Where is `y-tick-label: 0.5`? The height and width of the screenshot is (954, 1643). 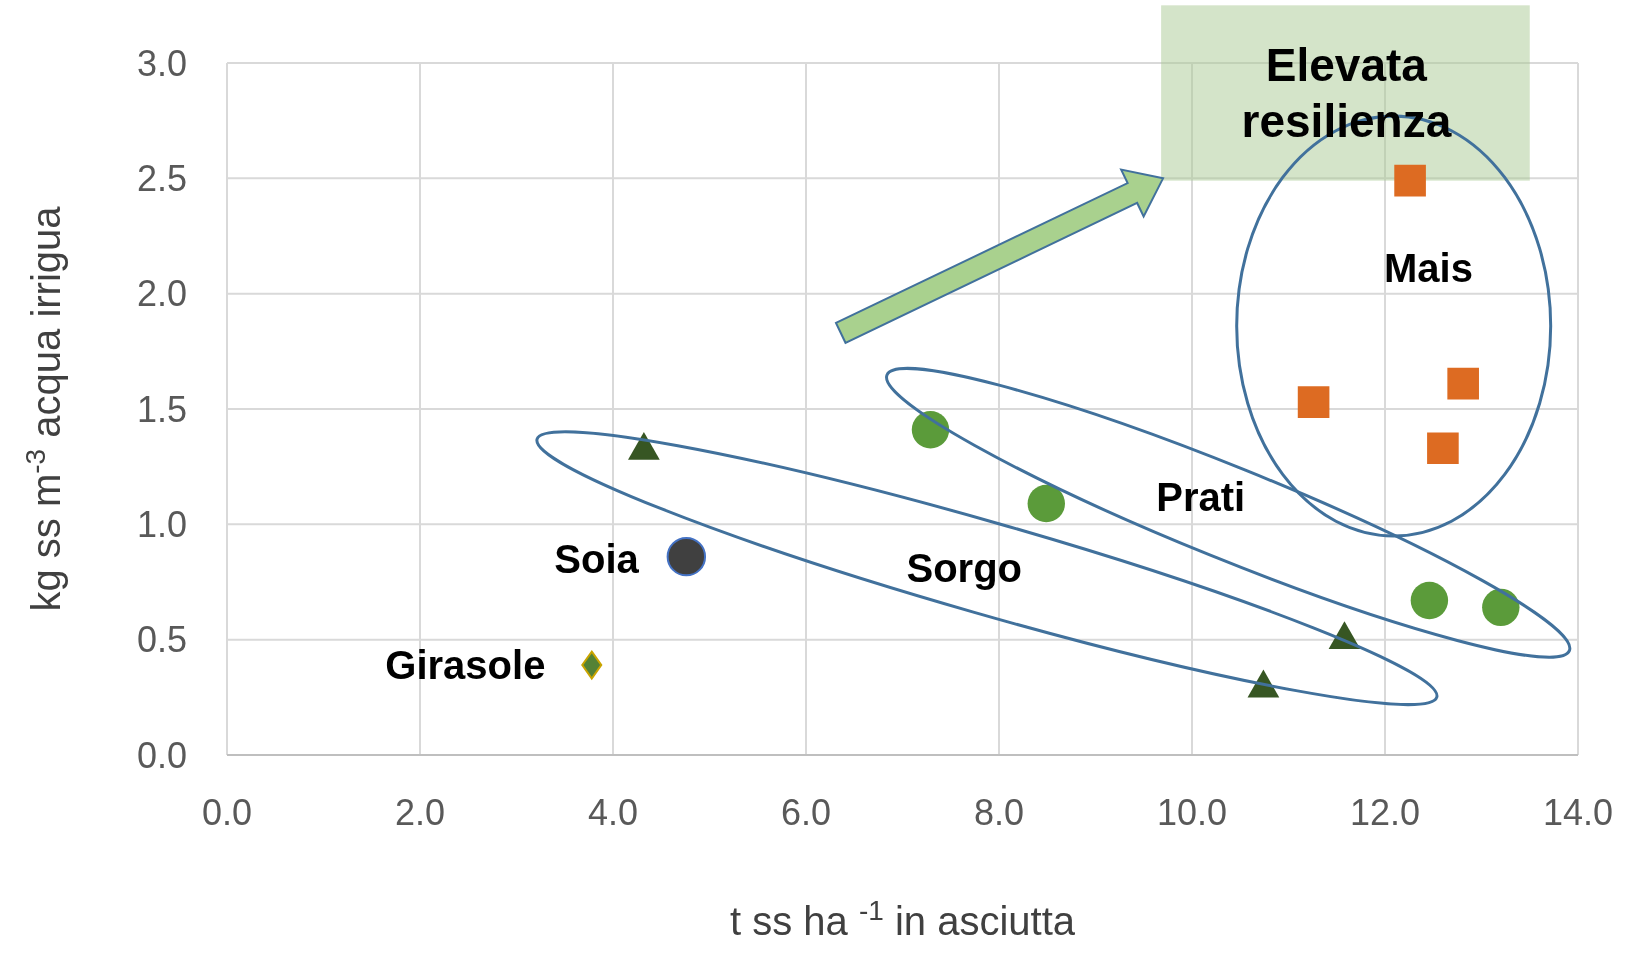 y-tick-label: 0.5 is located at coordinates (161, 640).